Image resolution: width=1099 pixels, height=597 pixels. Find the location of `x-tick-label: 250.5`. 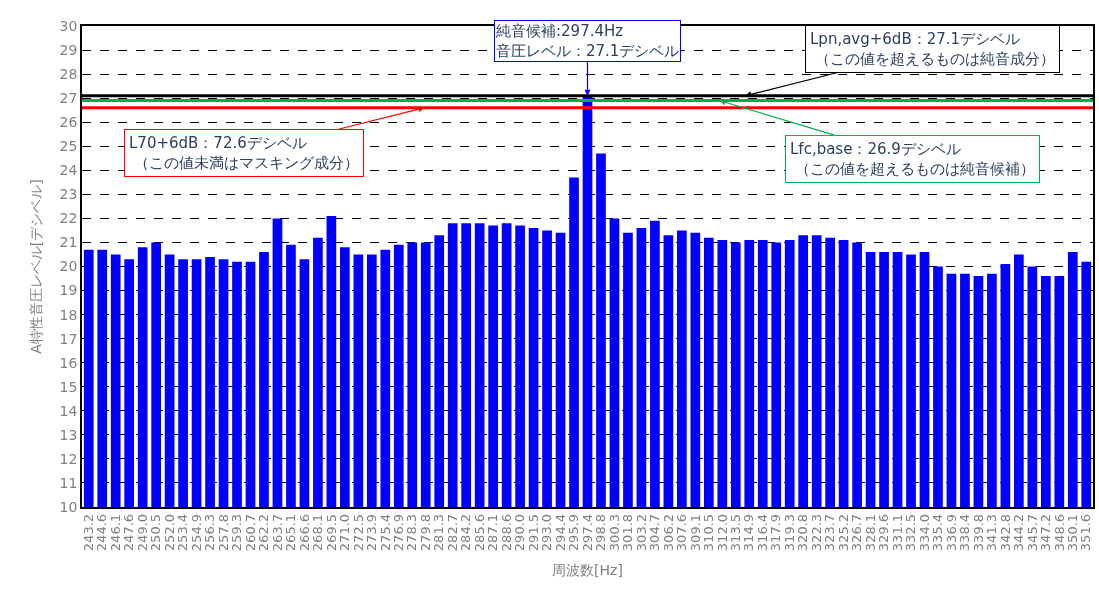

x-tick-label: 250.5 is located at coordinates (156, 532).